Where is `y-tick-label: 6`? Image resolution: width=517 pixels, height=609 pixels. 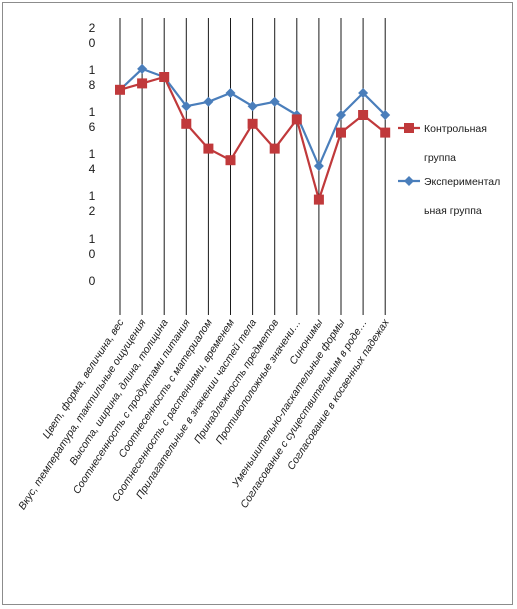
y-tick-label: 6 is located at coordinates (92, 127).